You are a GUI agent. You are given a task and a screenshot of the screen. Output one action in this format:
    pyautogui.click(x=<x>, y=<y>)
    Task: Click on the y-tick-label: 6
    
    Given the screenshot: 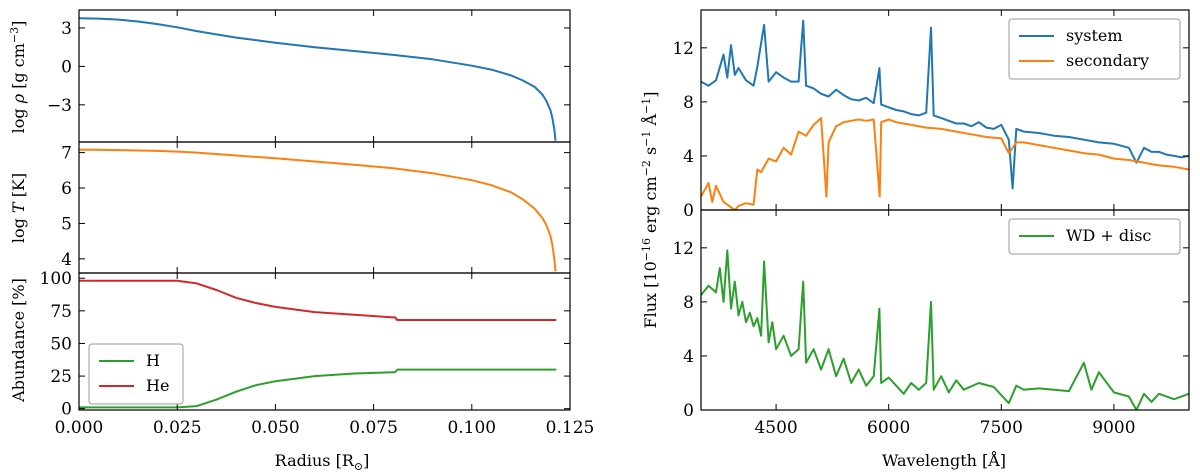 What is the action you would take?
    pyautogui.click(x=66, y=189)
    